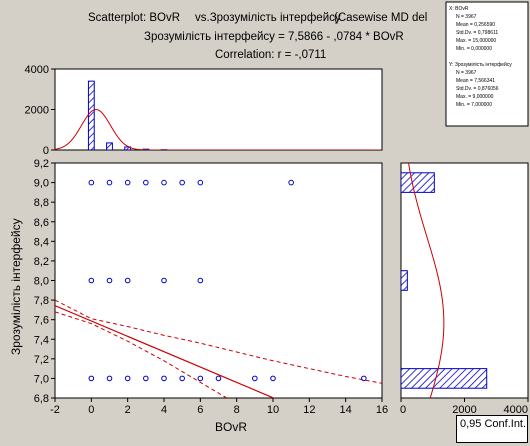  Describe the element at coordinates (475, 81) in the screenshot. I see `legend-line: Mean = 7,566341` at that location.